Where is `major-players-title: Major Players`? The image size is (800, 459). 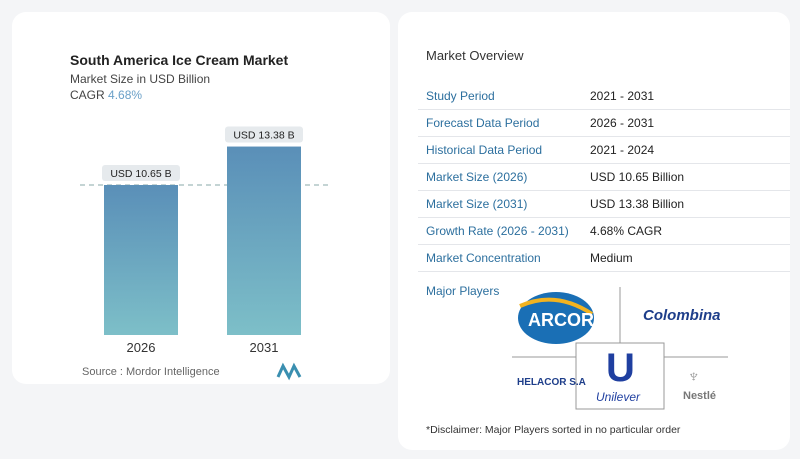 major-players-title: Major Players is located at coordinates (463, 291).